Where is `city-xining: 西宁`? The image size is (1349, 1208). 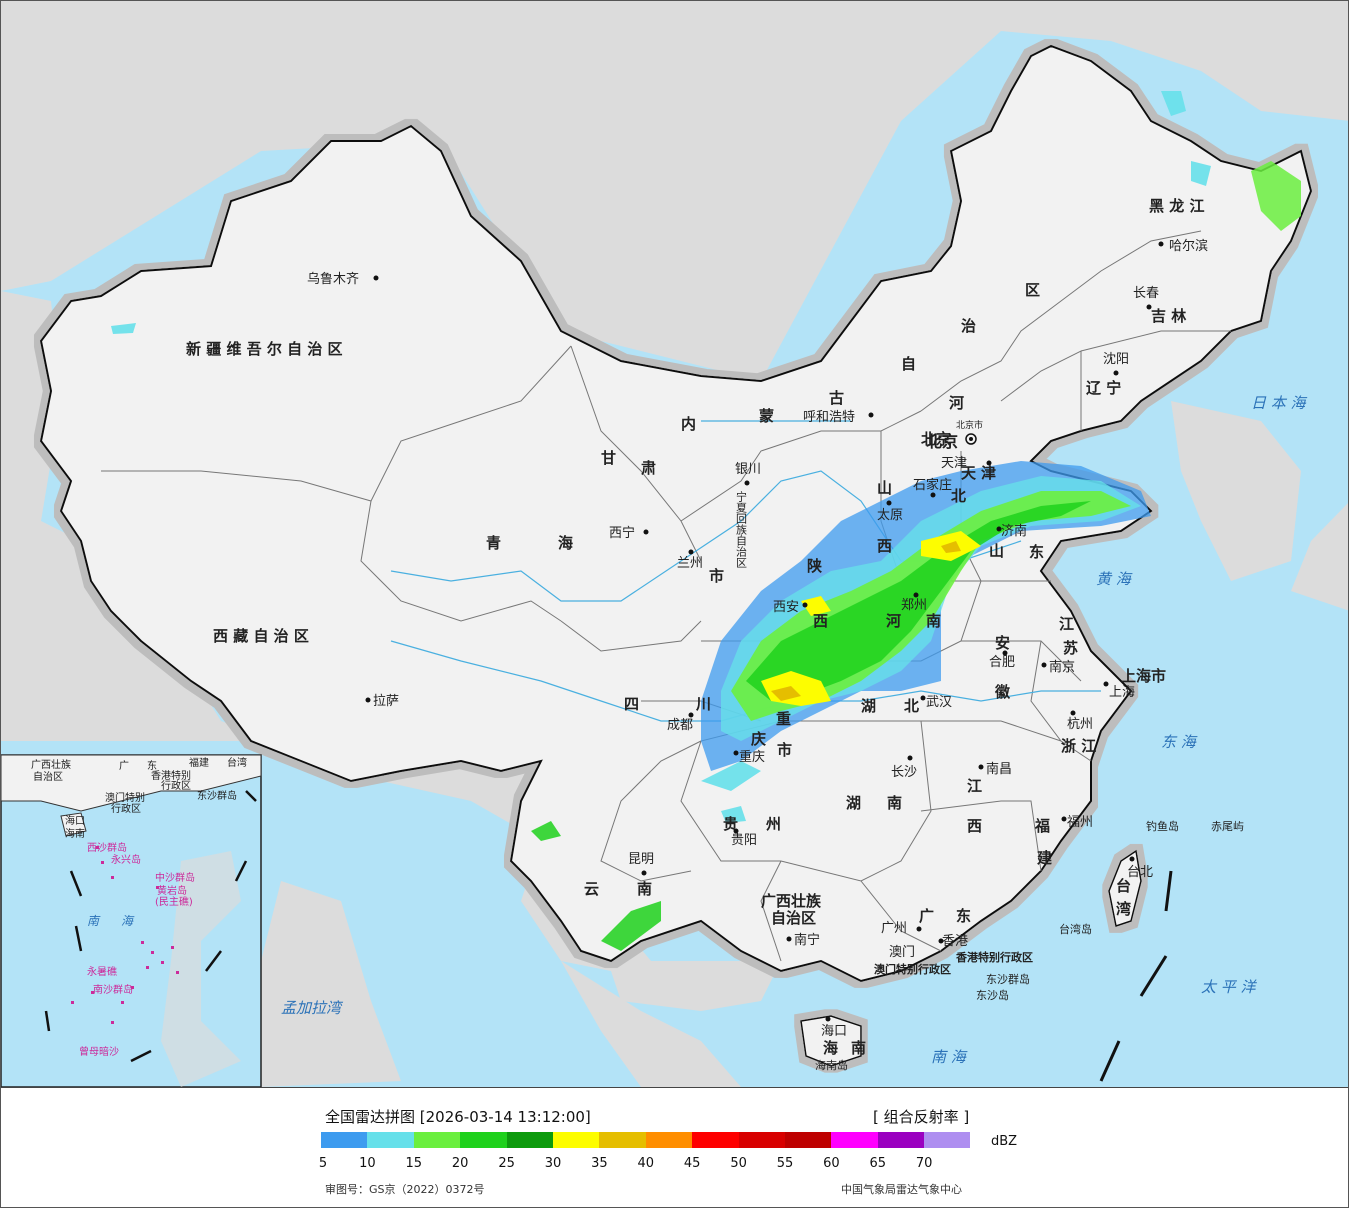
city-xining: 西宁 is located at coordinates (622, 533).